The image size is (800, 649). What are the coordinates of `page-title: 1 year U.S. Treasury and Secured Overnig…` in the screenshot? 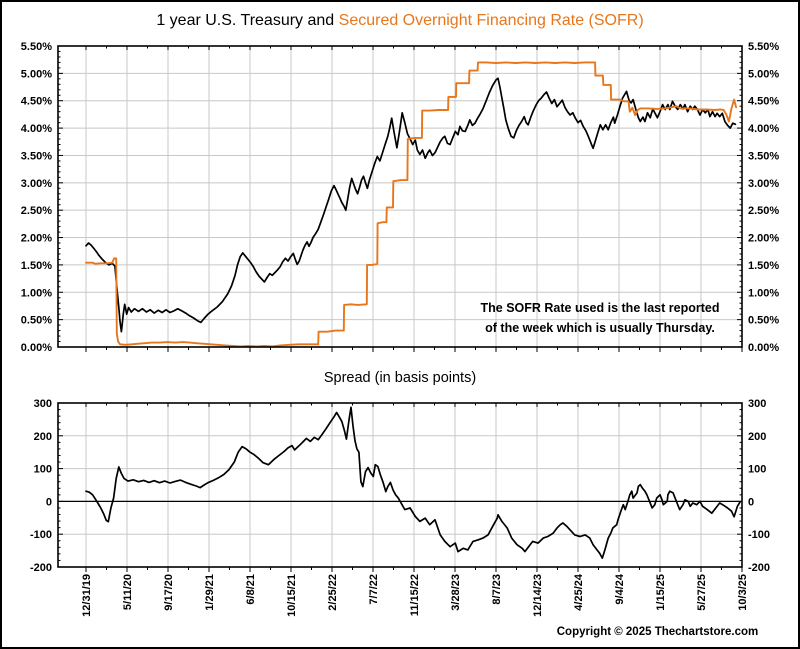 It's located at (400, 21).